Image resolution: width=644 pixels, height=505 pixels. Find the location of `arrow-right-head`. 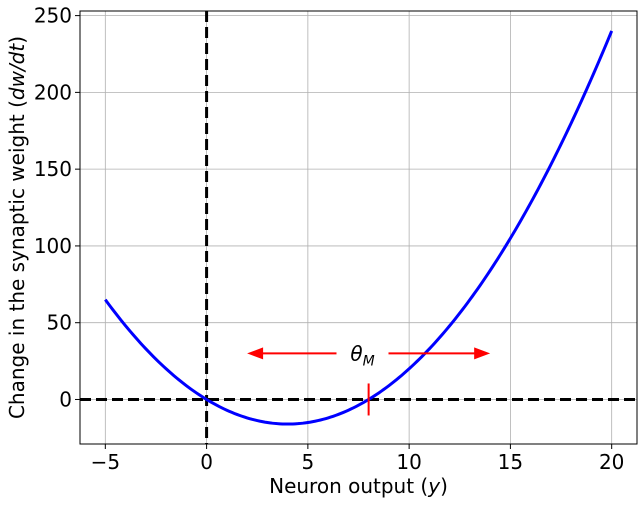

arrow-right-head is located at coordinates (482, 353).